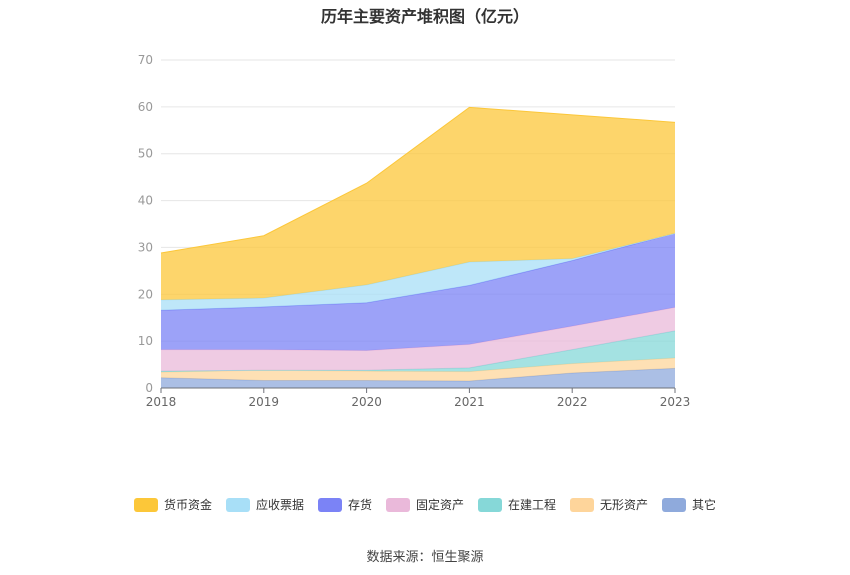 Image resolution: width=850 pixels, height=575 pixels. I want to click on area-series-其它, so click(418, 378).